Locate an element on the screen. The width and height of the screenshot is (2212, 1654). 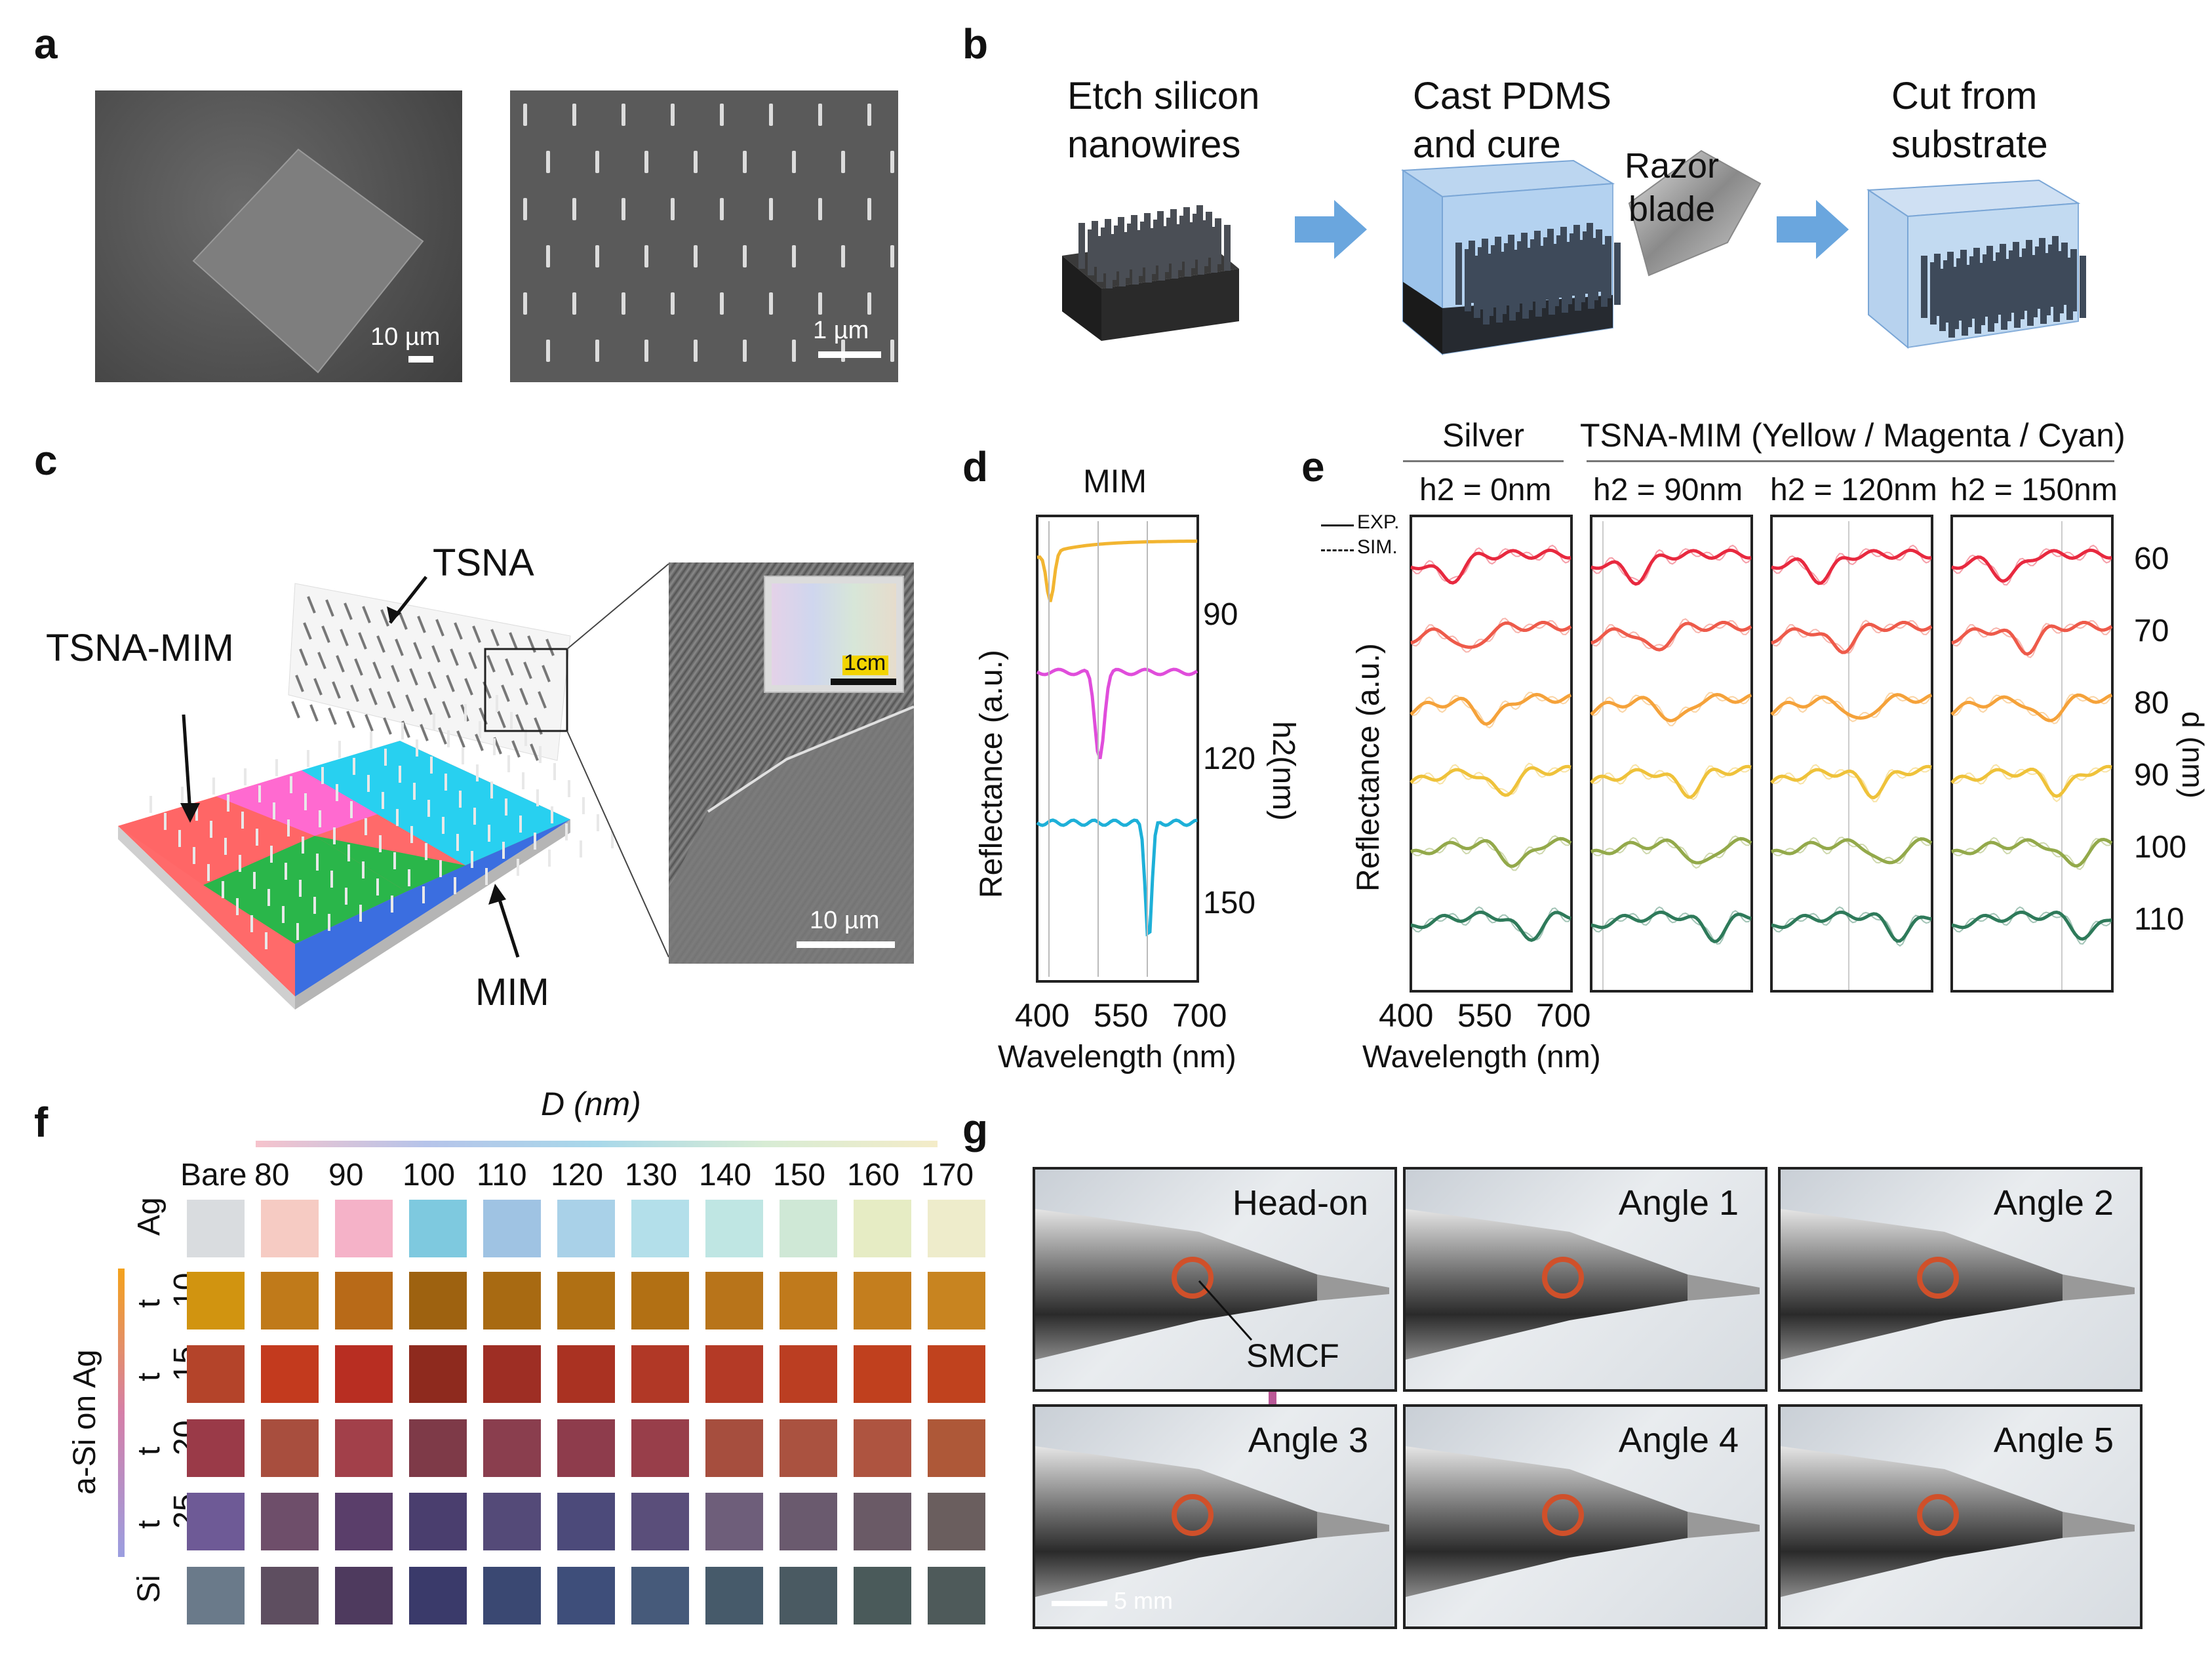
label-tsna-mim: TSNA-MIM is located at coordinates (140, 648).